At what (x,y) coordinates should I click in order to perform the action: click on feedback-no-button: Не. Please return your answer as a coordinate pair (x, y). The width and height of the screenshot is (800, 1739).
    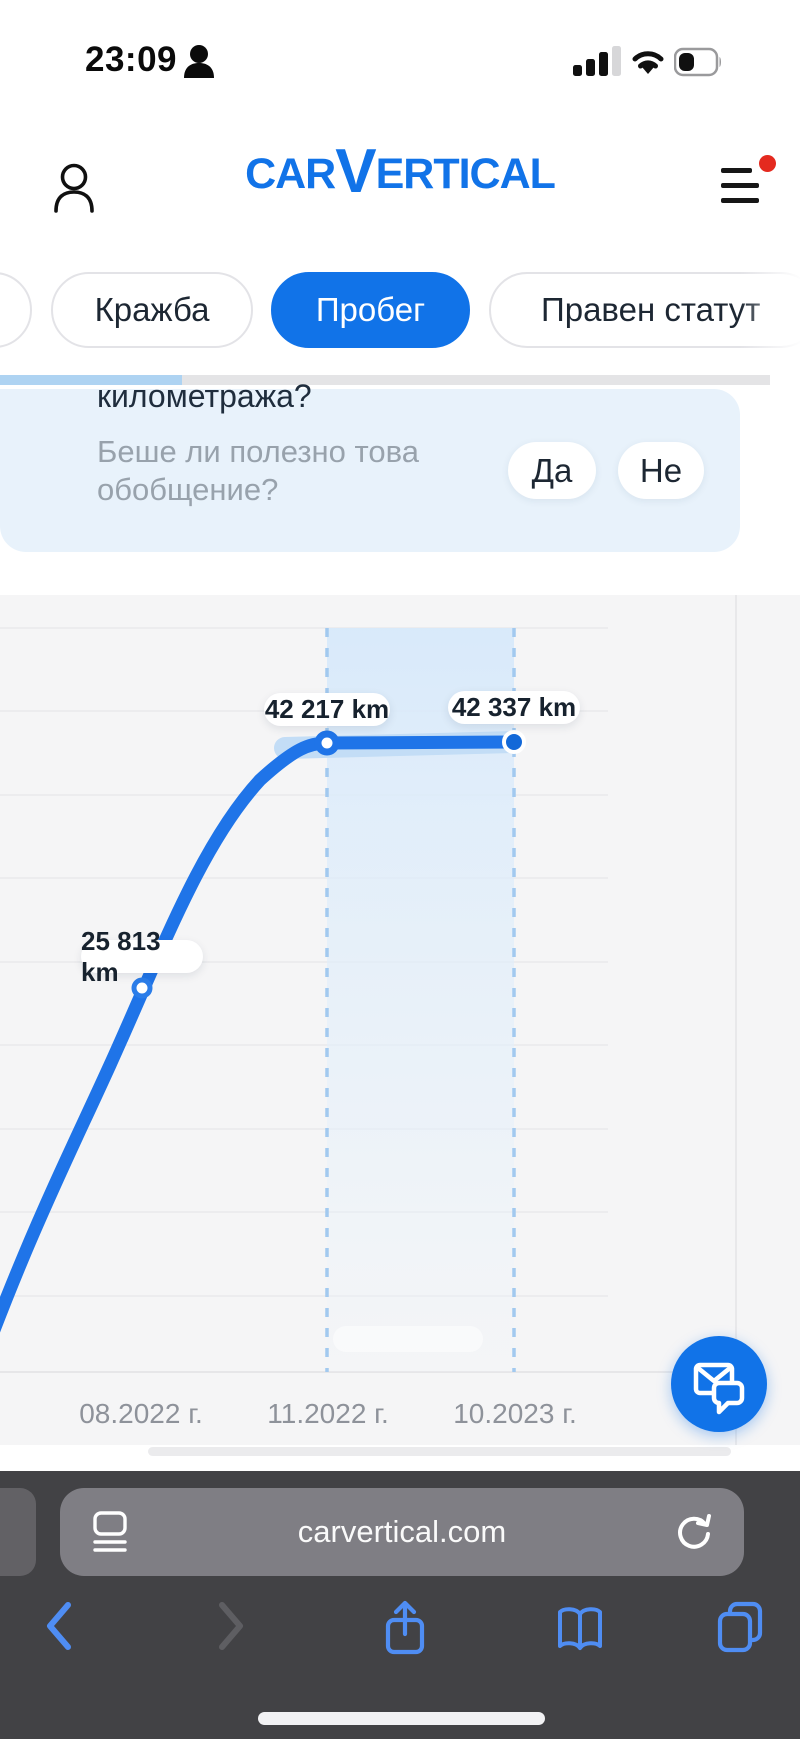
    Looking at the image, I should click on (661, 470).